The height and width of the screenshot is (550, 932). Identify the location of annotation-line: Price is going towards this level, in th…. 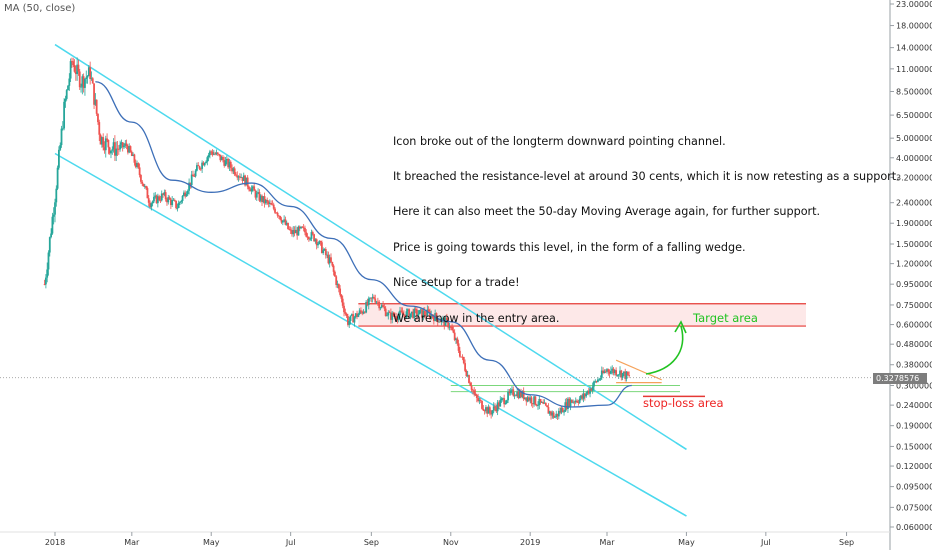
(569, 247).